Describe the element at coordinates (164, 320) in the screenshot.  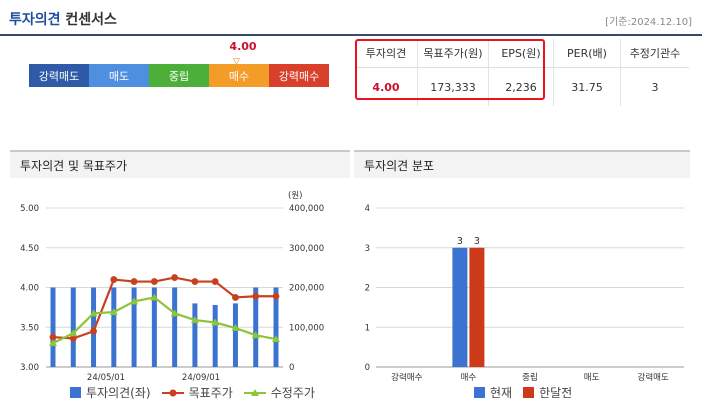
I see `price-line` at that location.